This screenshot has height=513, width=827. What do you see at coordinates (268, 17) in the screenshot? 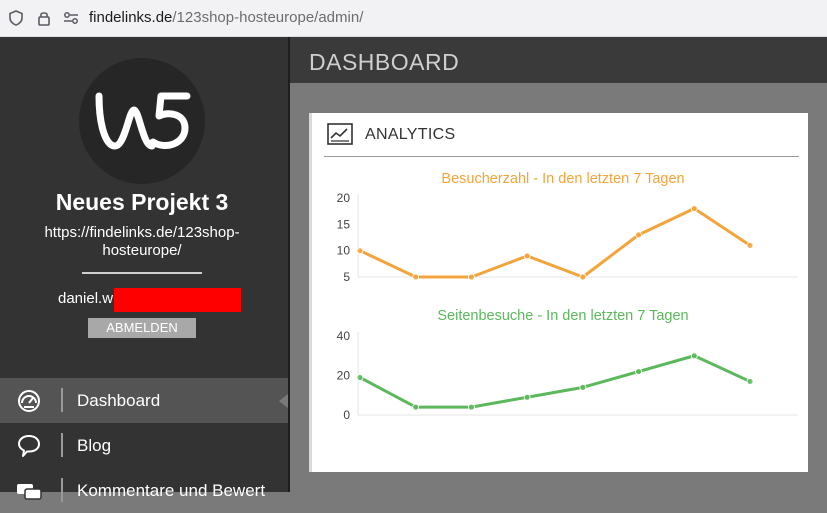
I see `url-path: /123shop-hosteurope/admin/` at bounding box center [268, 17].